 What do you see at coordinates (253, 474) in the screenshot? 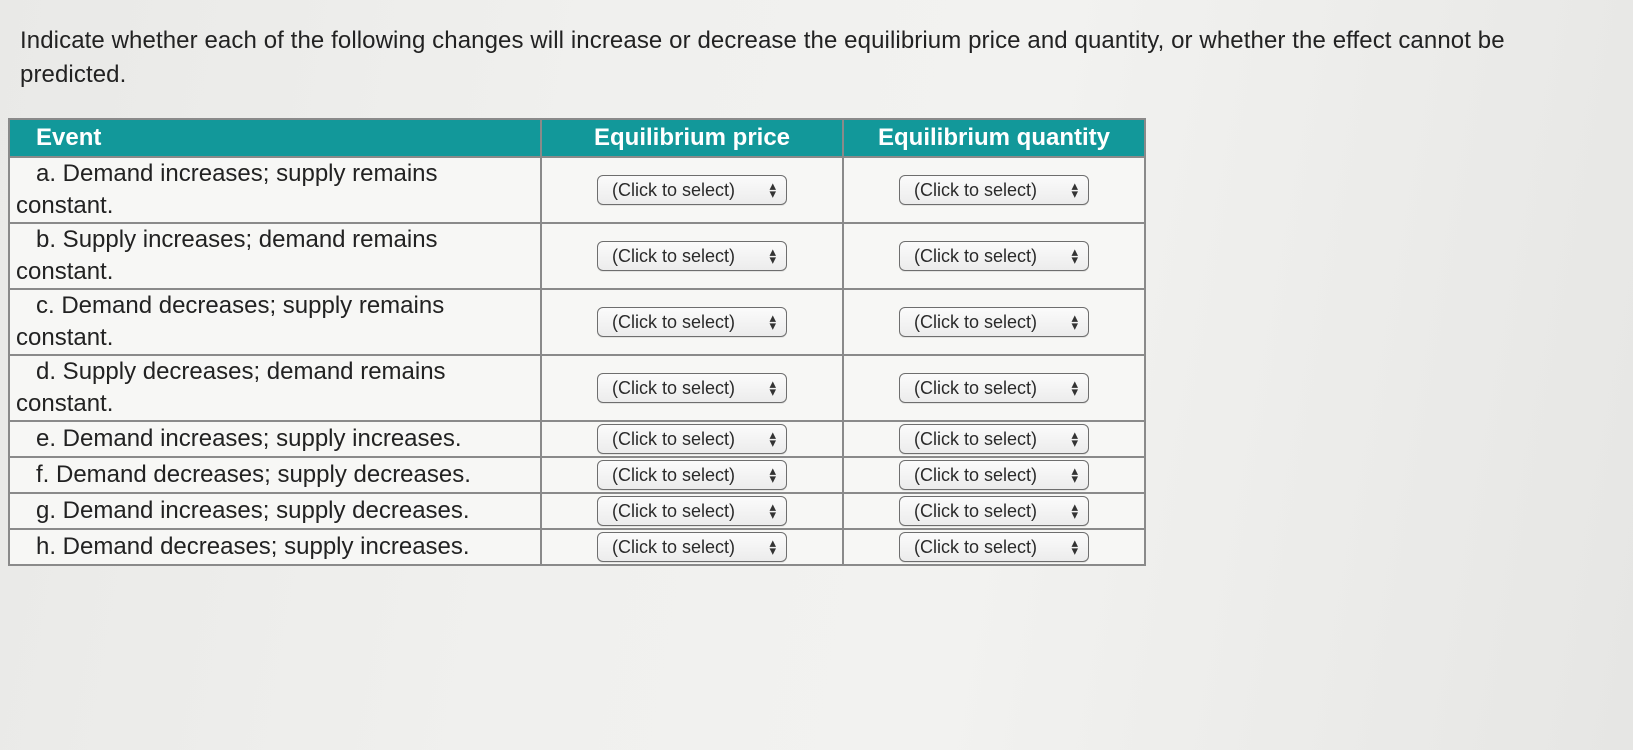
I see `event-label: f. Demand decreases; supply decreases.` at bounding box center [253, 474].